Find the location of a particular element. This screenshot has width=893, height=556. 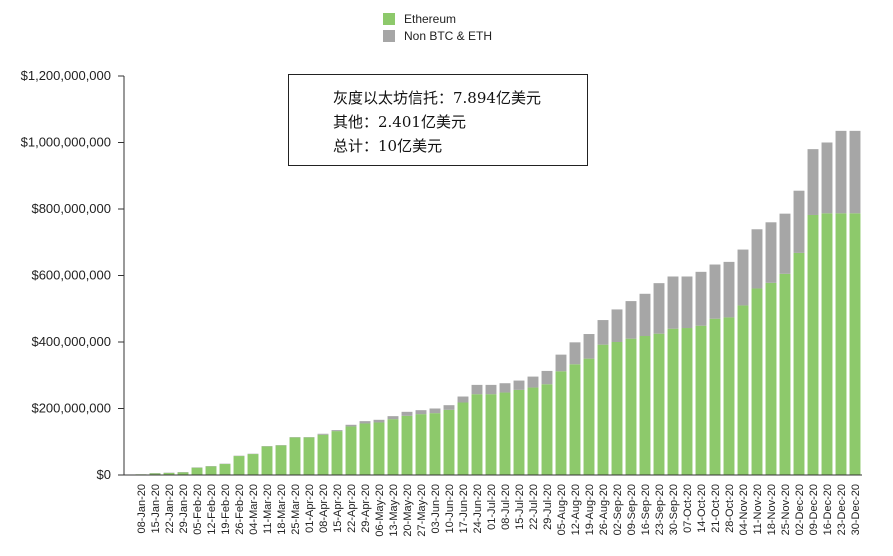

x-tick-label-51: 30-Dec-20 is located at coordinates (856, 509).